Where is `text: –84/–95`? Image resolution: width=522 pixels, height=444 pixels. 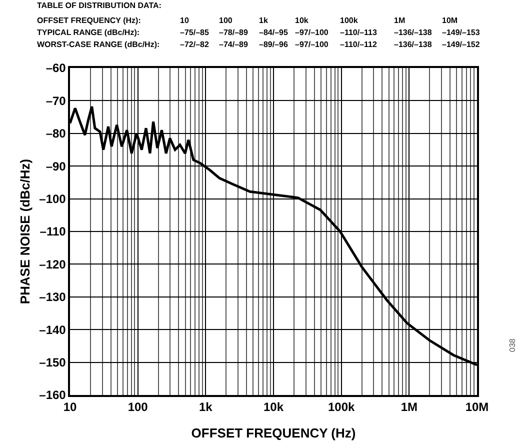 text: –84/–95 is located at coordinates (273, 32).